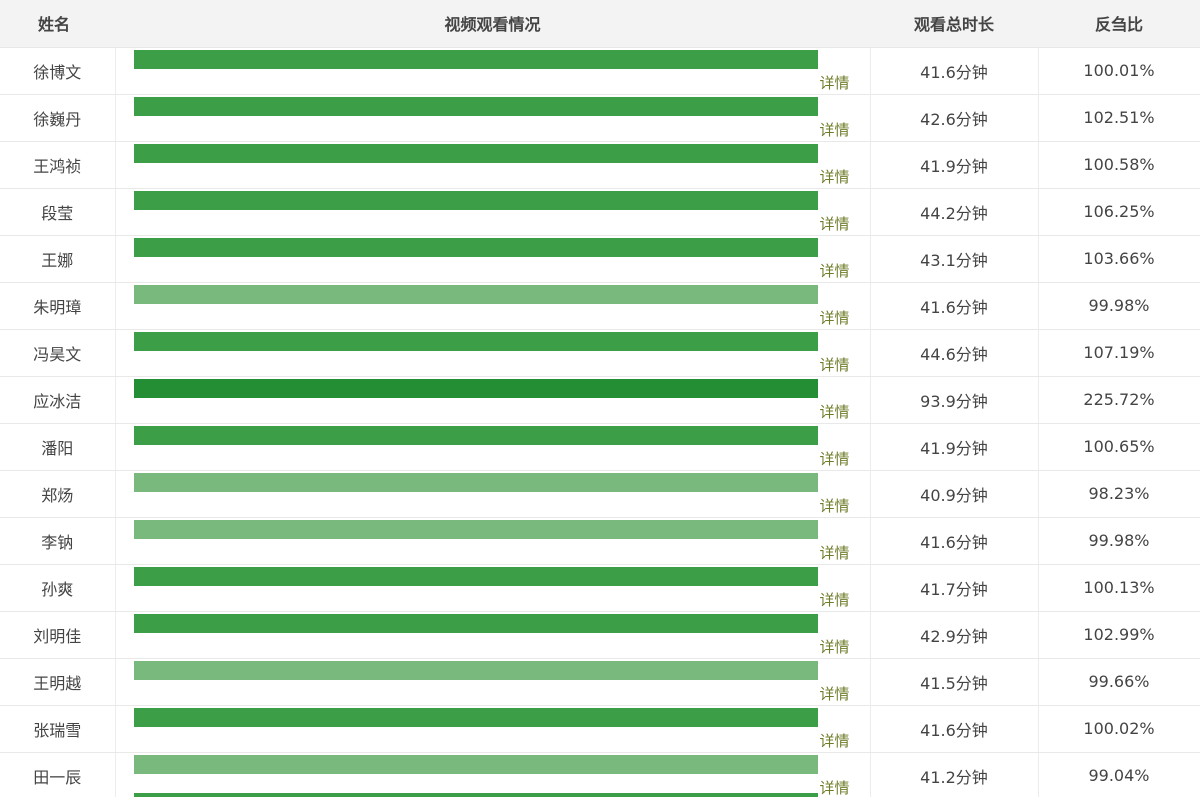 The width and height of the screenshot is (1200, 797). I want to click on student-name: 王娜, so click(58, 259).